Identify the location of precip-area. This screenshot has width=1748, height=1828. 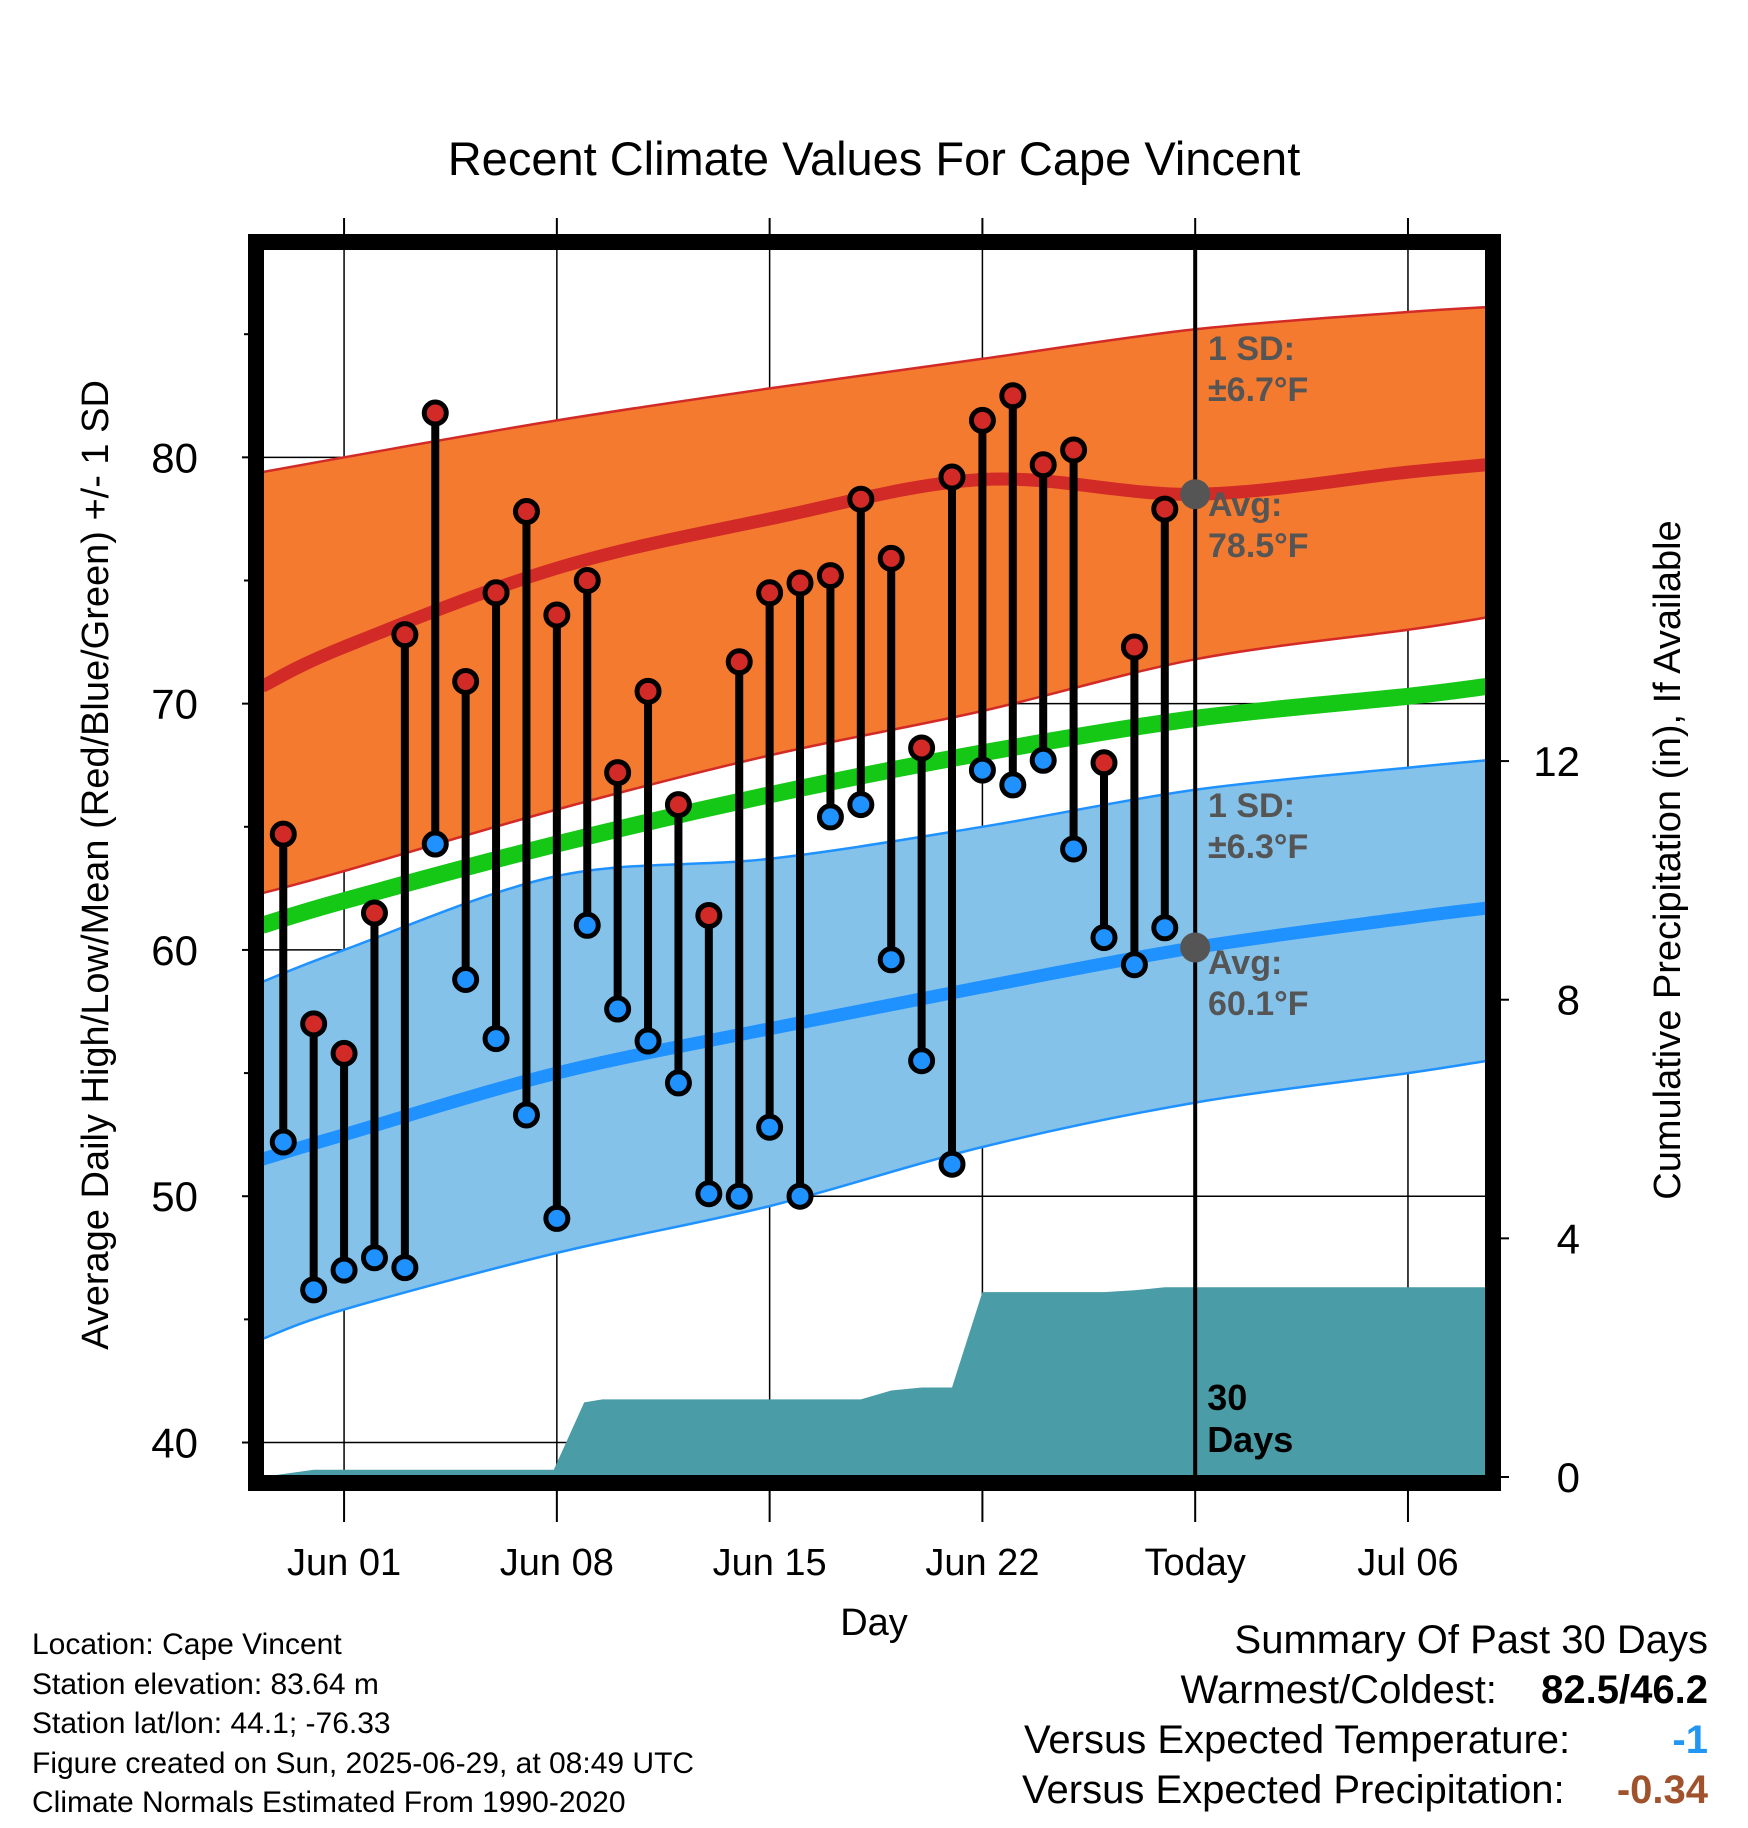
(874, 1382).